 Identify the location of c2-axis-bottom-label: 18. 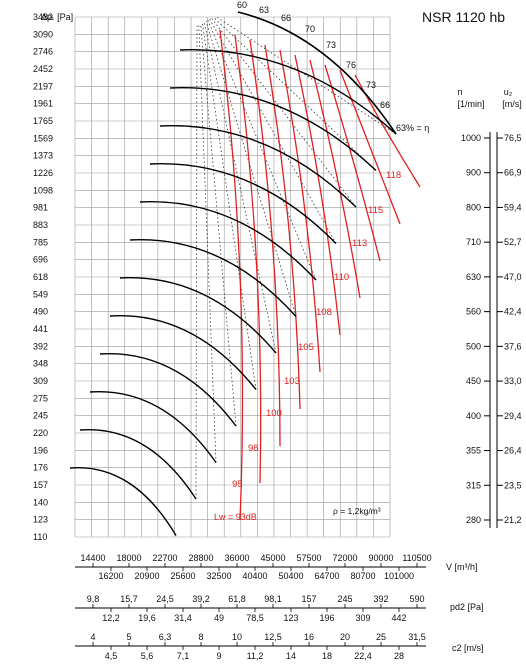
(327, 656).